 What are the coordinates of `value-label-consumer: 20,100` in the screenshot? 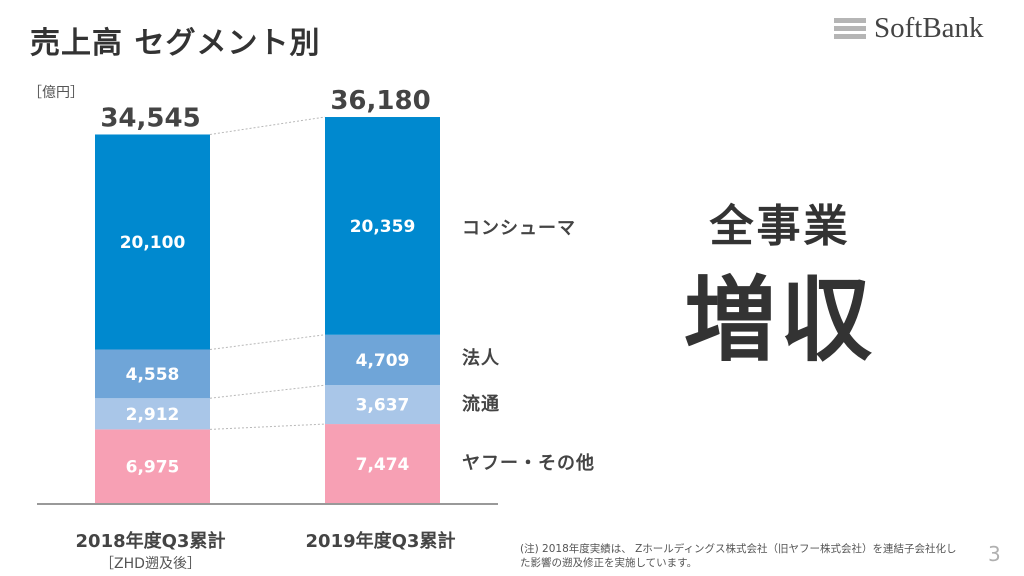 It's located at (153, 243).